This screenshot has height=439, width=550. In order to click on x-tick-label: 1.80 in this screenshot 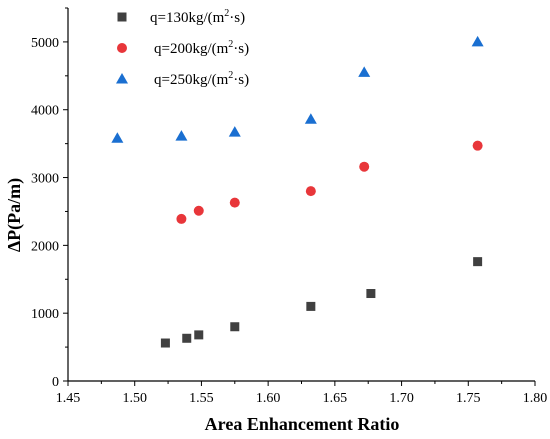, I will do `click(535, 398)`.